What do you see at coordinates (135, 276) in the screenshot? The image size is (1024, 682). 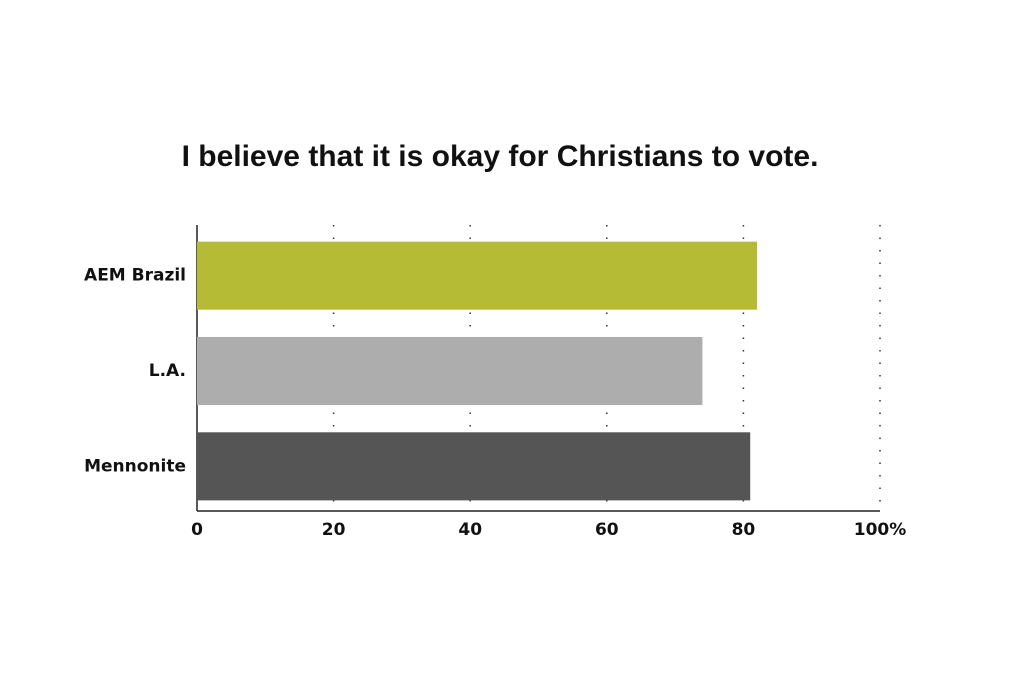 I see `y-tick-label: AEM Brazil` at bounding box center [135, 276].